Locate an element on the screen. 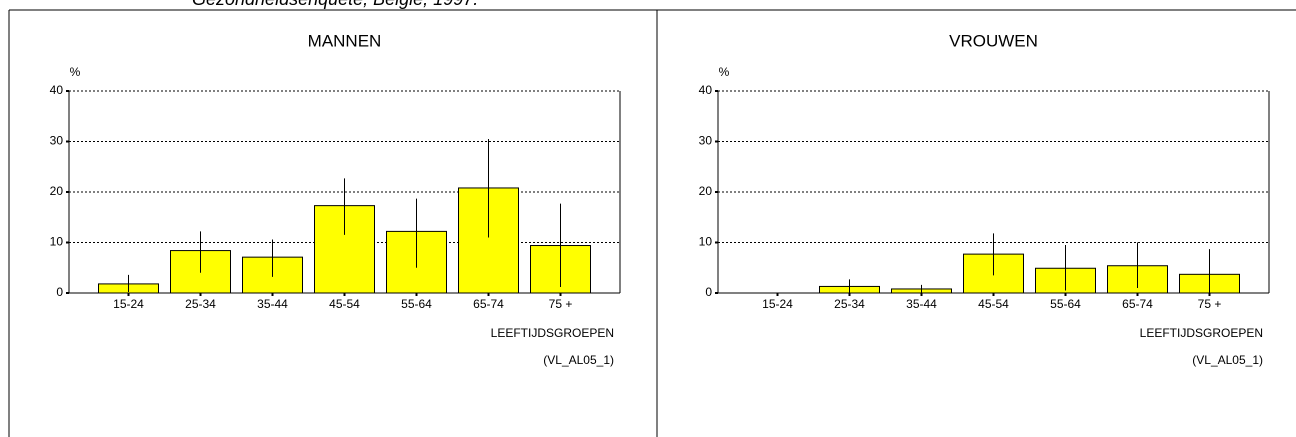 Image resolution: width=1296 pixels, height=437 pixels. chart-title: MANNEN is located at coordinates (345, 40).